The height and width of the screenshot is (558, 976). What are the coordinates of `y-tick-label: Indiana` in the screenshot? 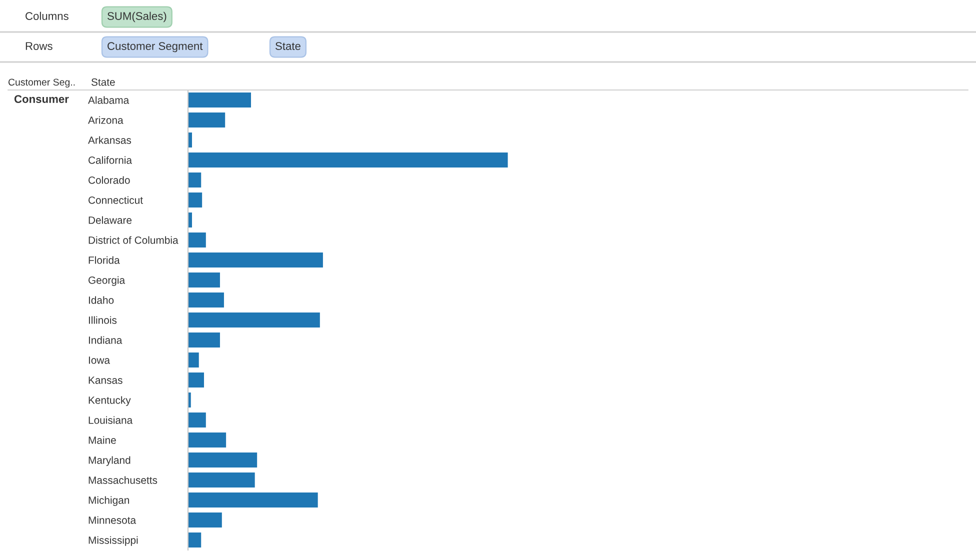 It's located at (105, 340).